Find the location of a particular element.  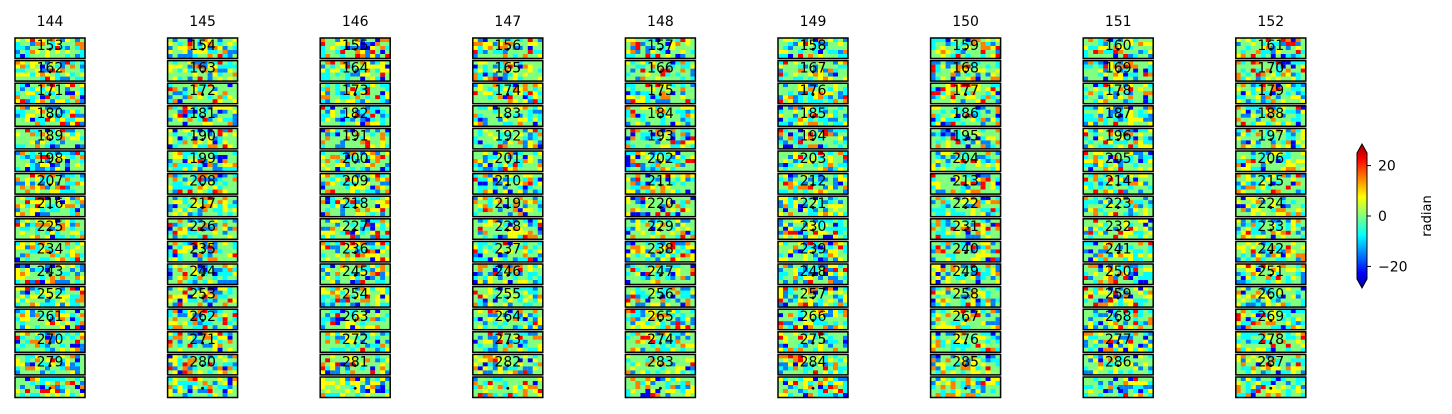

panel-label: 252 is located at coordinates (50, 295).